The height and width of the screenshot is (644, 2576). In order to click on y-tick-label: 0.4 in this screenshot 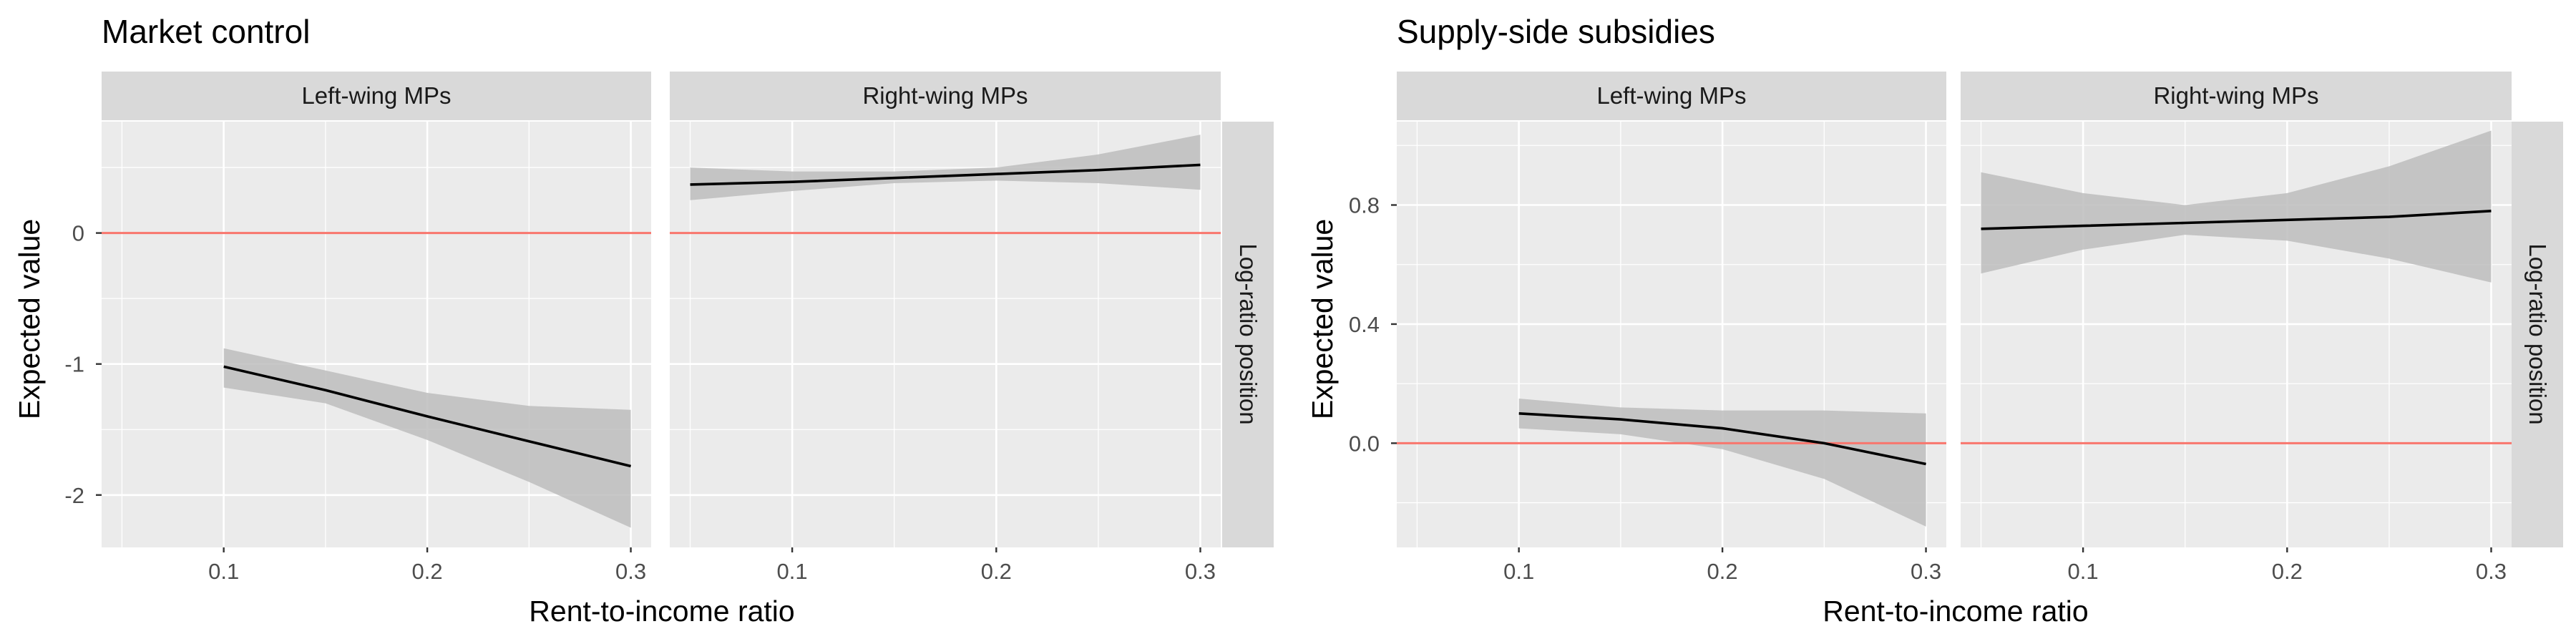, I will do `click(1364, 324)`.